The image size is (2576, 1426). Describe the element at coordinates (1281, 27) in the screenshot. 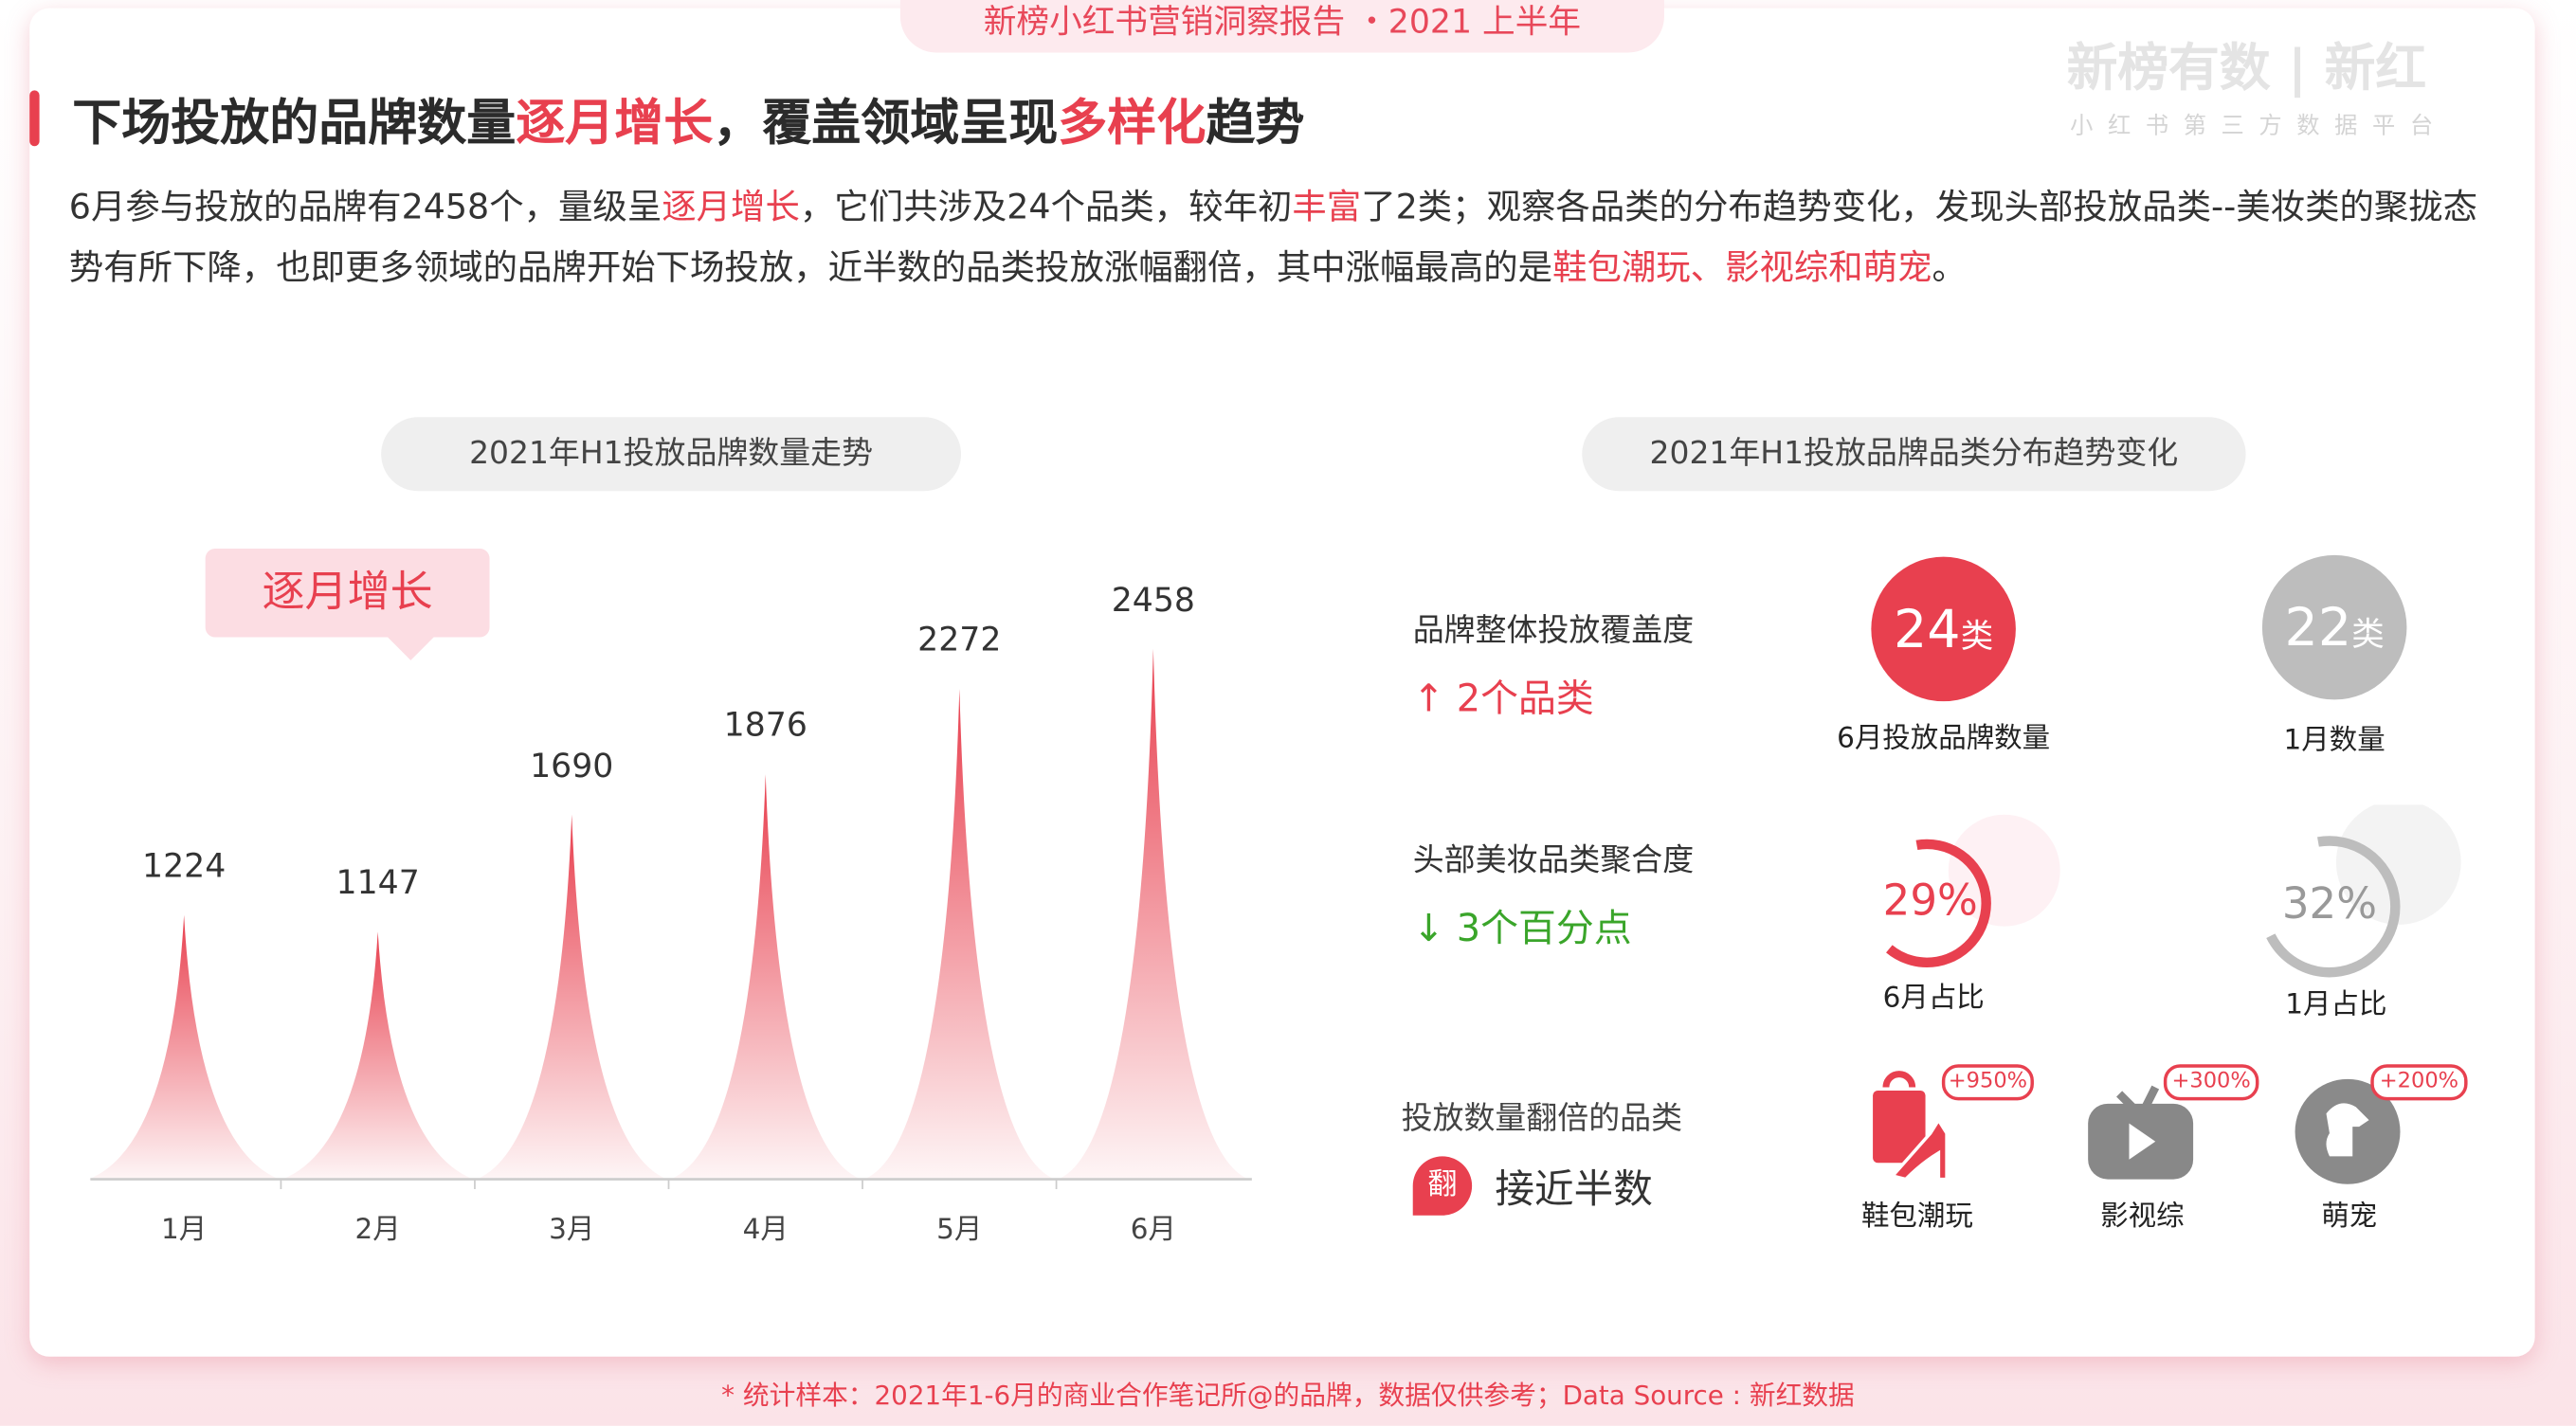

I see `report-banner: 新榜小红书营销洞察报告 ・2021 上半年` at that location.